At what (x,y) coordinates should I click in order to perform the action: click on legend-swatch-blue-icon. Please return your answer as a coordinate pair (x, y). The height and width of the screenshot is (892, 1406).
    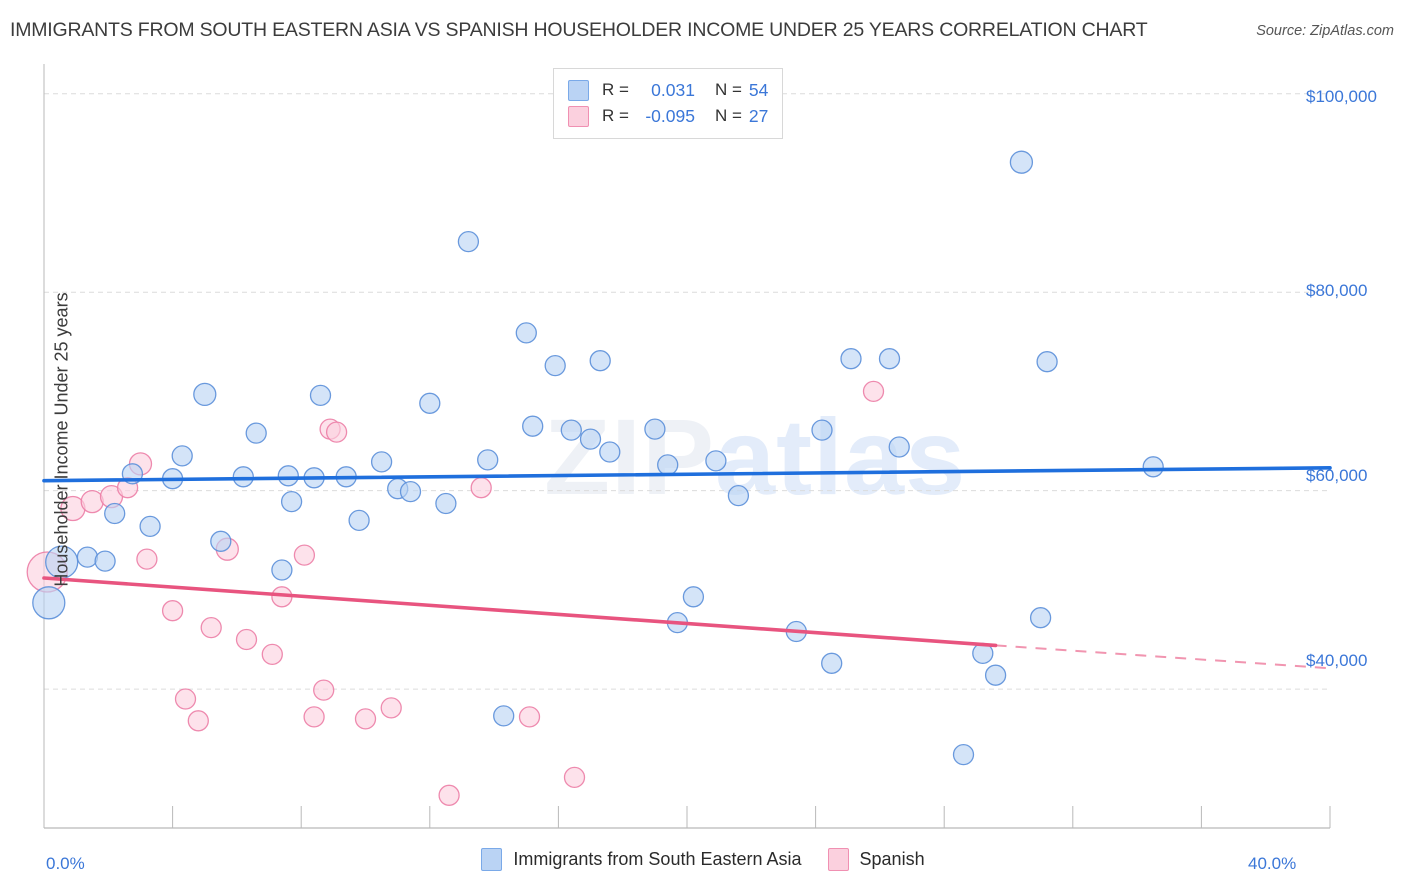
    Looking at the image, I should click on (492, 859).